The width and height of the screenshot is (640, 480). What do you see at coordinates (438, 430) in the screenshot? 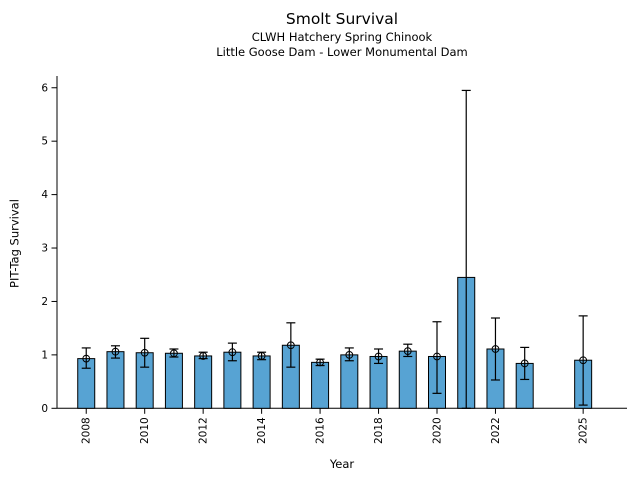
I see `x-tick-label: 2020` at bounding box center [438, 430].